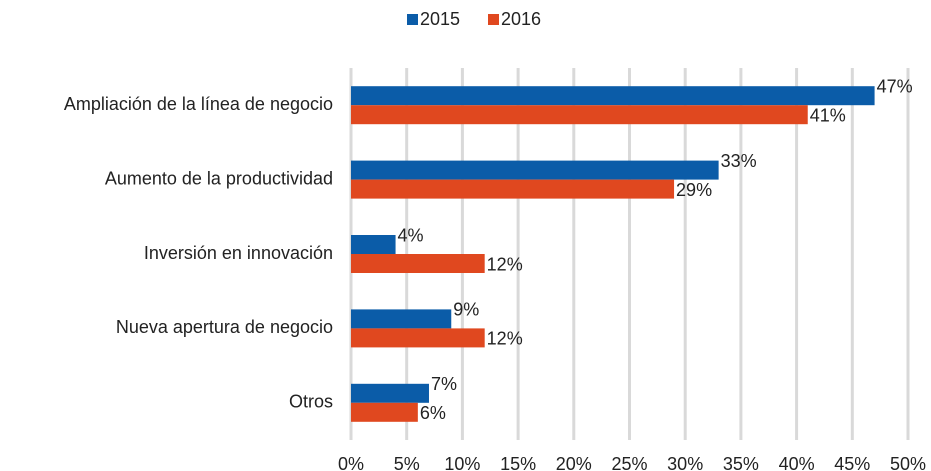  I want to click on y-tick-label: Inversión en innovación, so click(238, 253).